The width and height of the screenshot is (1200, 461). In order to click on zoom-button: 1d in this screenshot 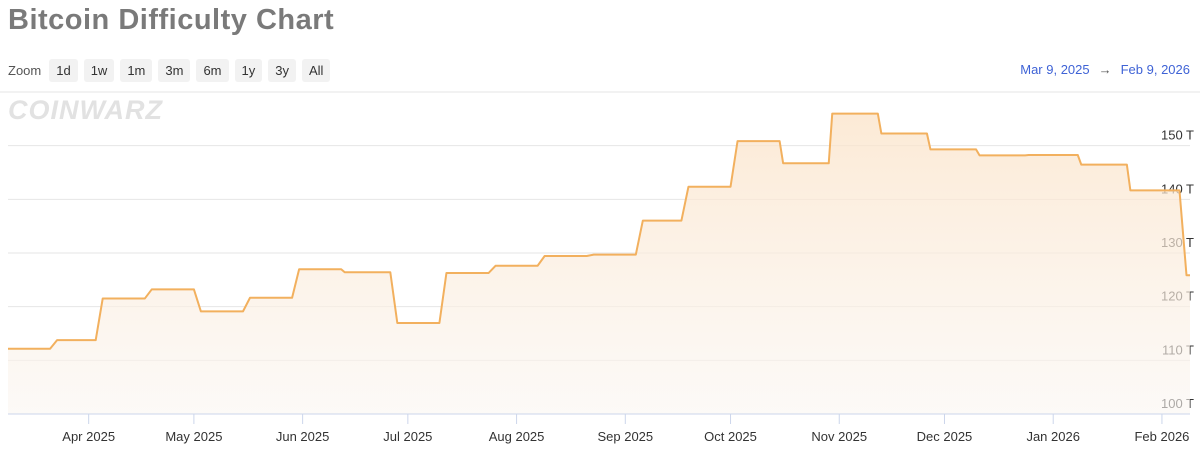, I will do `click(63, 70)`.